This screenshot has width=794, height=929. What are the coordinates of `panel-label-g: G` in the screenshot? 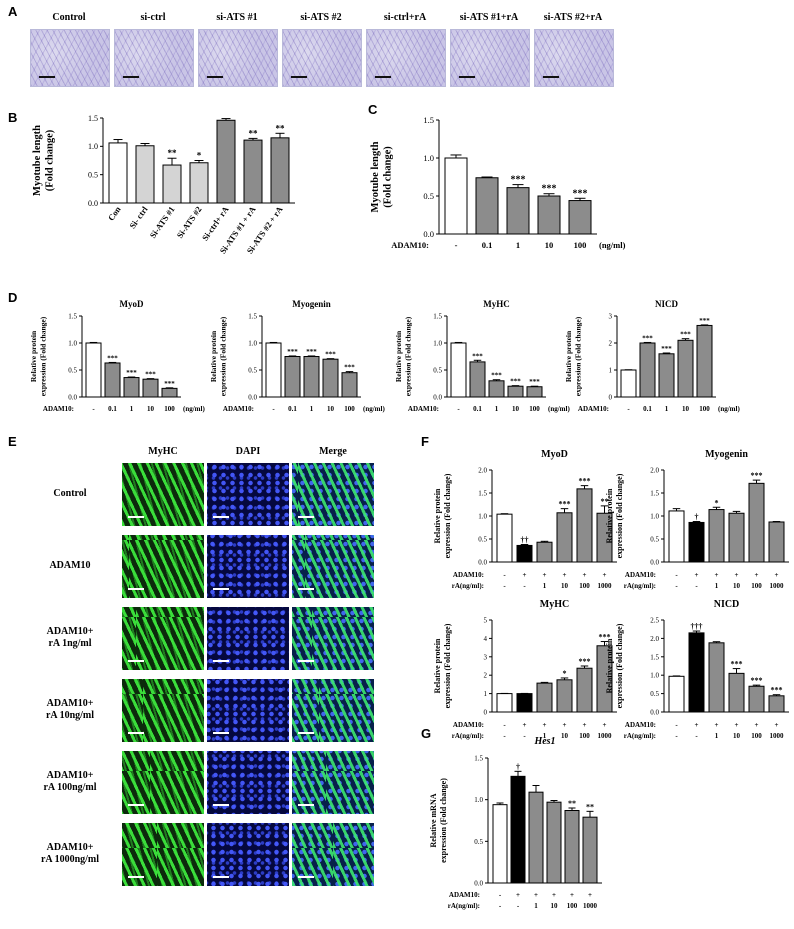 It's located at (426, 733).